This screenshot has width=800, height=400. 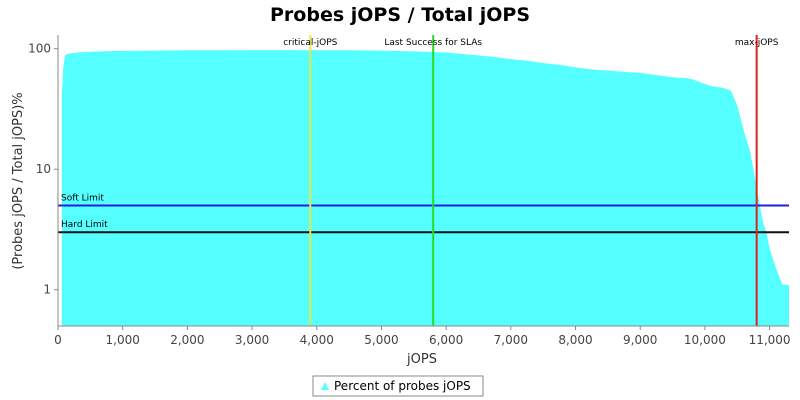 What do you see at coordinates (18, 180) in the screenshot?
I see `y-axis-label: (Probes jOPS / Total jOPS)%` at bounding box center [18, 180].